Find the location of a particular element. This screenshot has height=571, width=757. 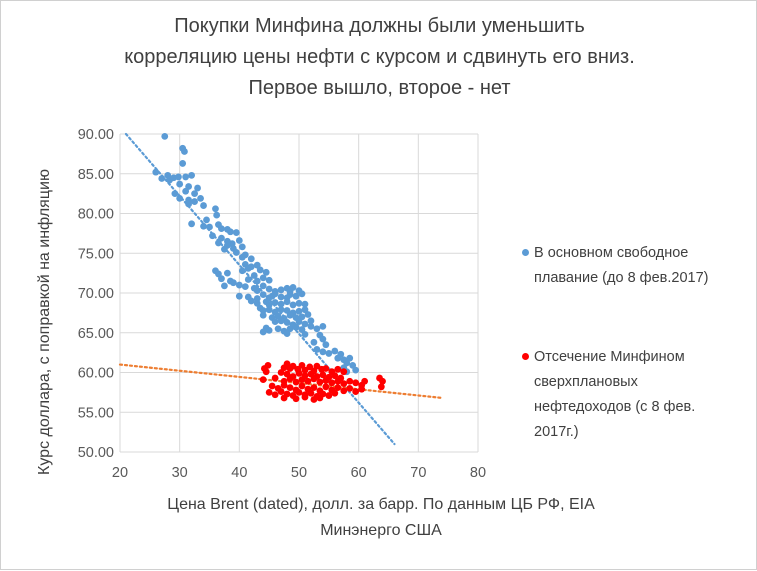

y-tick-label: 90.00 is located at coordinates (96, 135).